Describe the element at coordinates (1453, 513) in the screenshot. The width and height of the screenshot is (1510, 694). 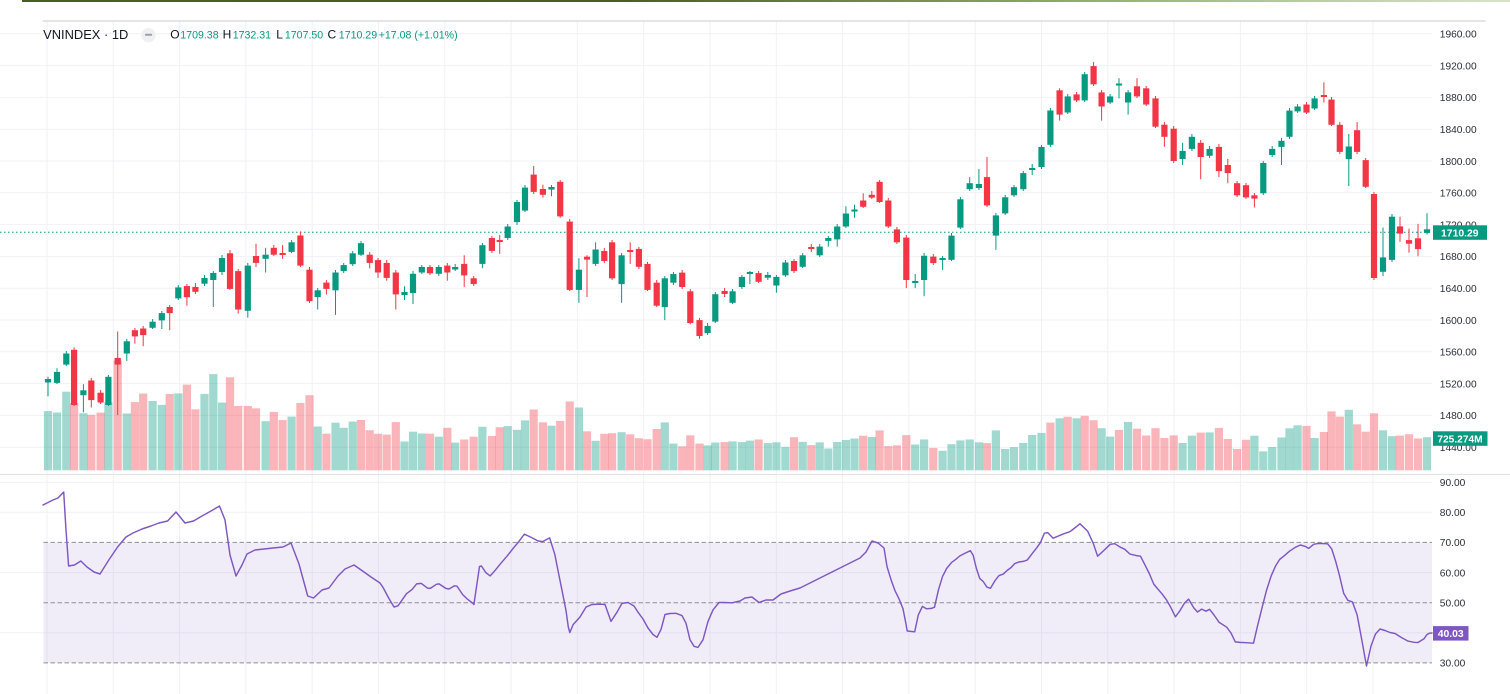
I see `svg-text: 80.00` at that location.